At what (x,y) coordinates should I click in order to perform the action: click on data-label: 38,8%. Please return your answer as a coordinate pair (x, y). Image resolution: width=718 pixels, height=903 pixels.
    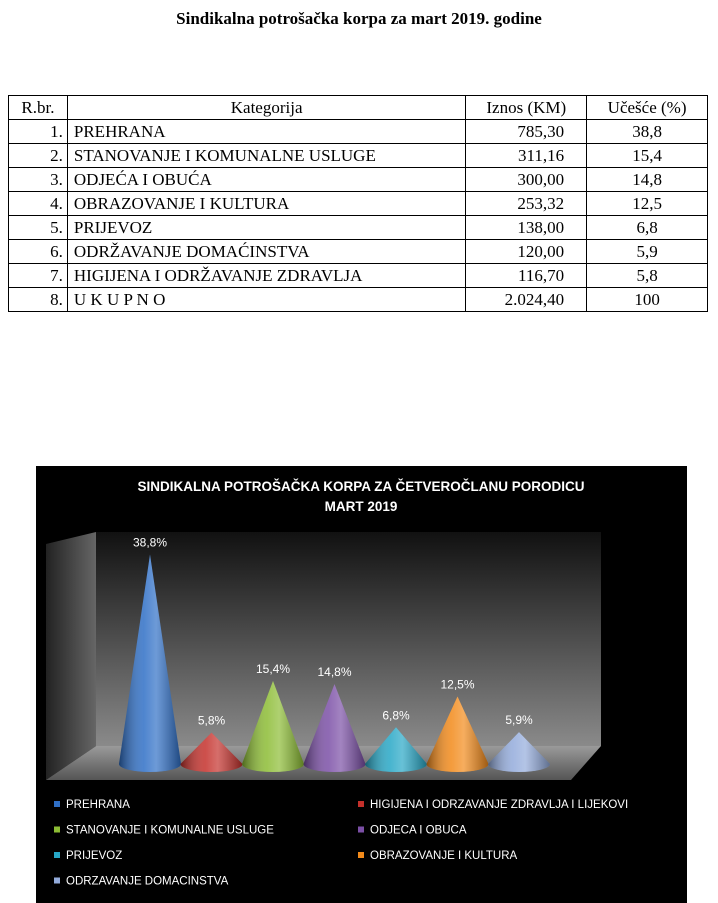
    Looking at the image, I should click on (150, 542).